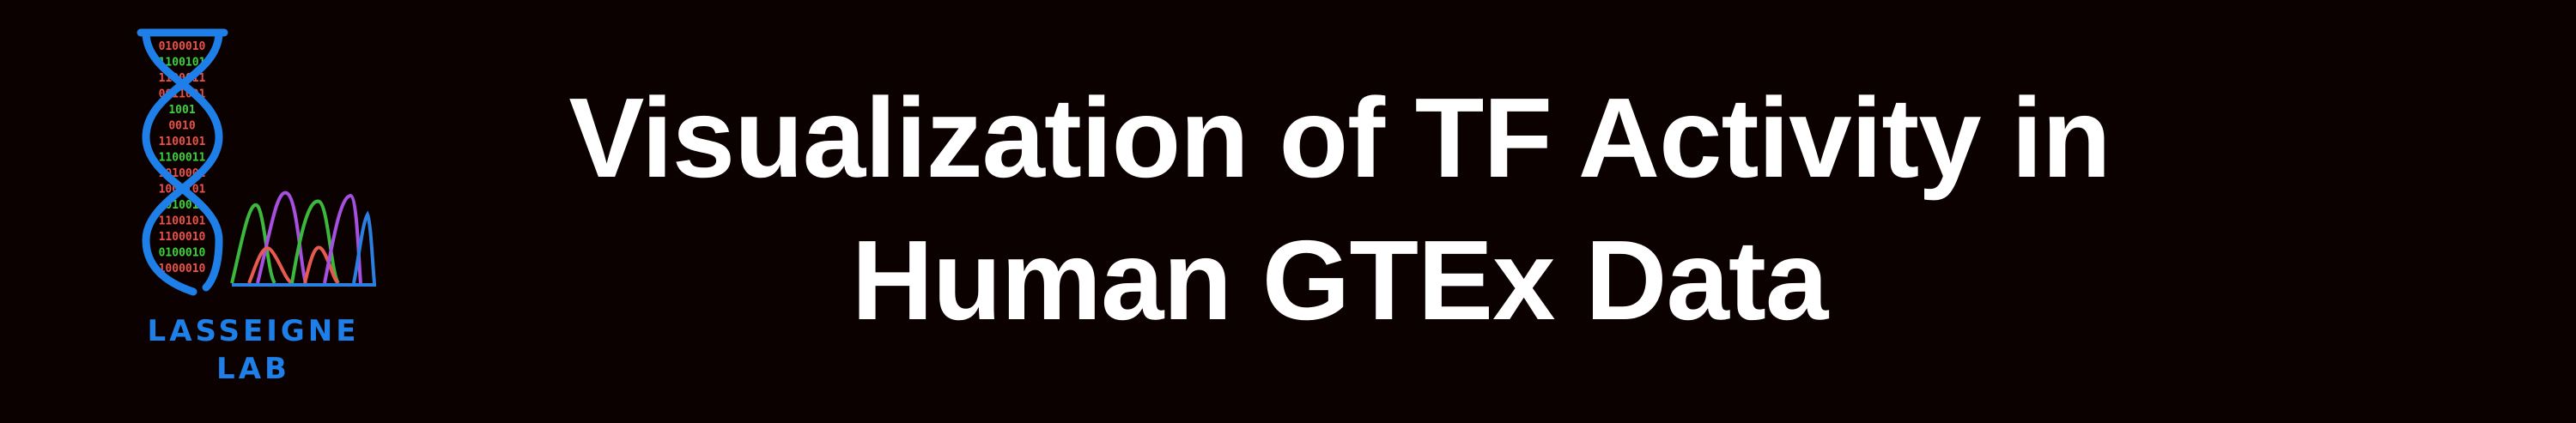 Image resolution: width=2576 pixels, height=423 pixels. Describe the element at coordinates (253, 243) in the screenshot. I see `chromatogram-green-peak` at that location.